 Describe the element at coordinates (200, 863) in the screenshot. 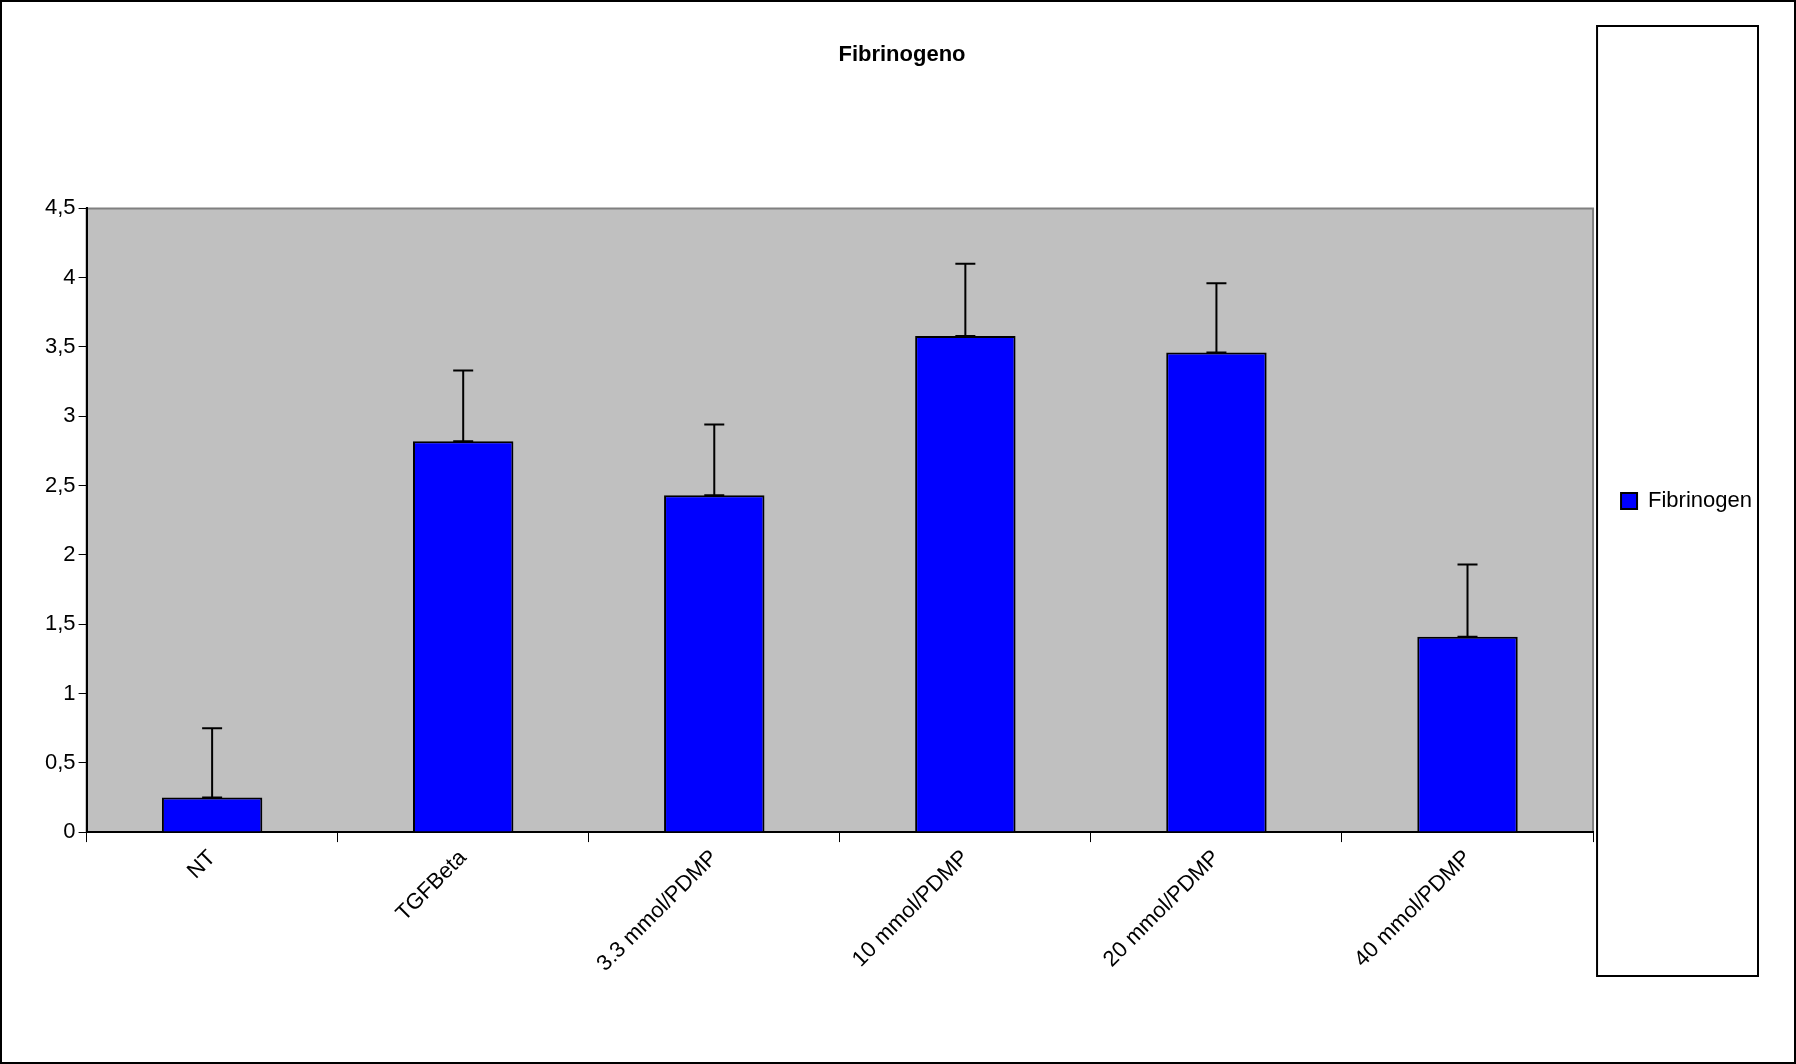

I see `x-tick-label: NT` at that location.